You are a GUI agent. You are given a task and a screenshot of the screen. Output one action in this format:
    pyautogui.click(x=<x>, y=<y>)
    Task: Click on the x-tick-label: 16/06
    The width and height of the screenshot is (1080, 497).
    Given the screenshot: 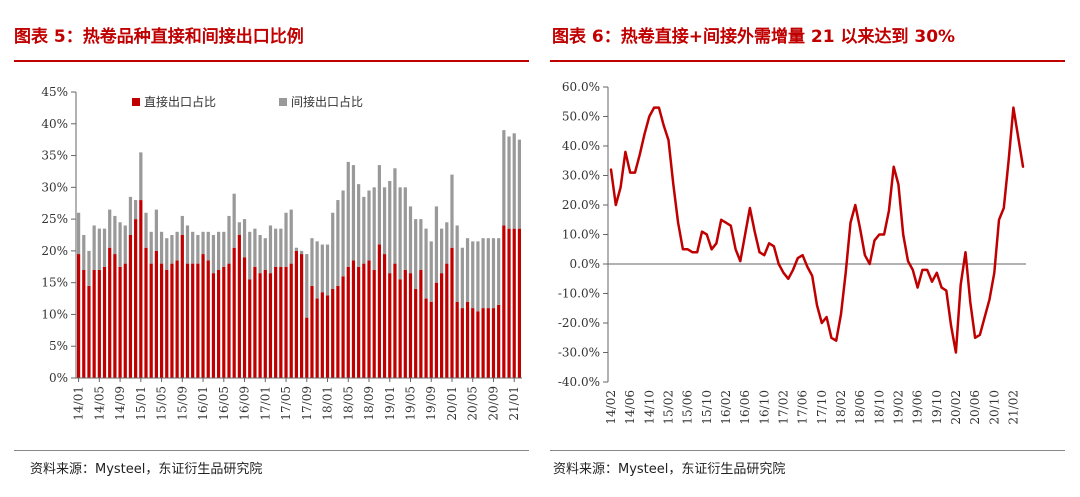 What is the action you would take?
    pyautogui.click(x=745, y=407)
    